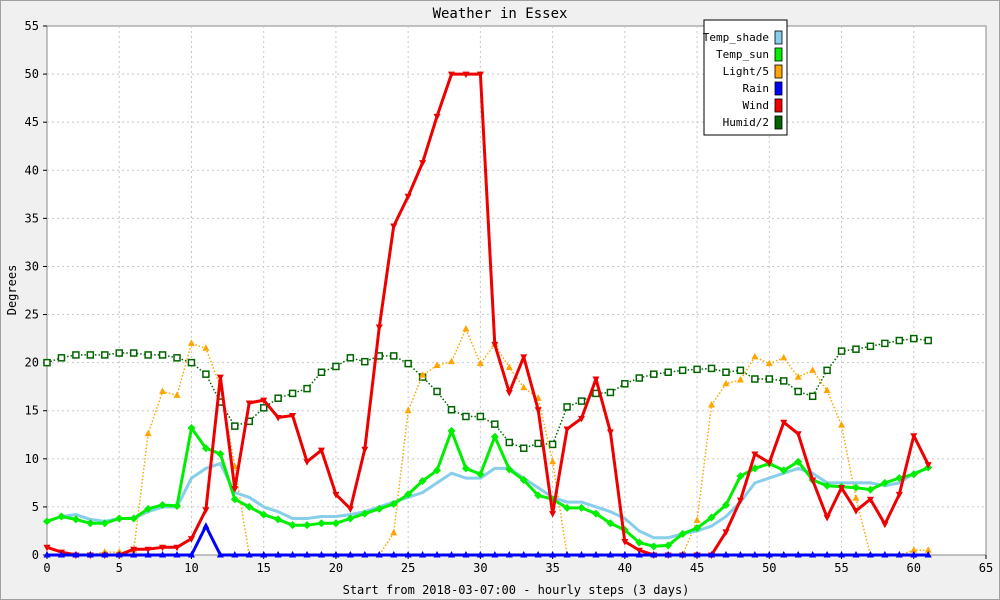 This screenshot has height=600, width=1000. What do you see at coordinates (625, 568) in the screenshot?
I see `x-tick-label: 40` at bounding box center [625, 568].